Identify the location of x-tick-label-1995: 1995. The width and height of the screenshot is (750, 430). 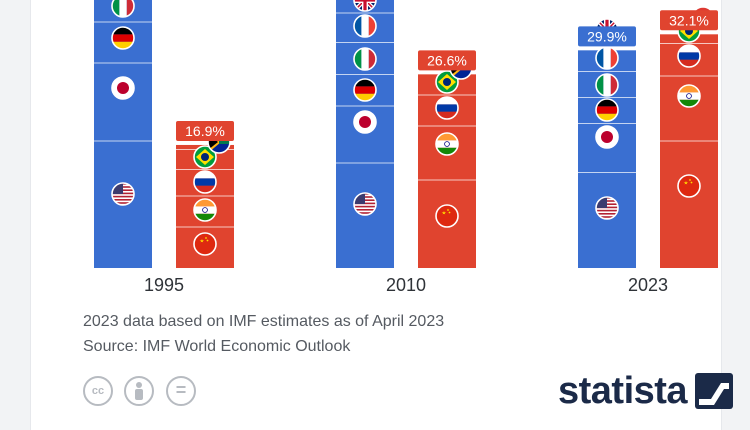
(164, 285).